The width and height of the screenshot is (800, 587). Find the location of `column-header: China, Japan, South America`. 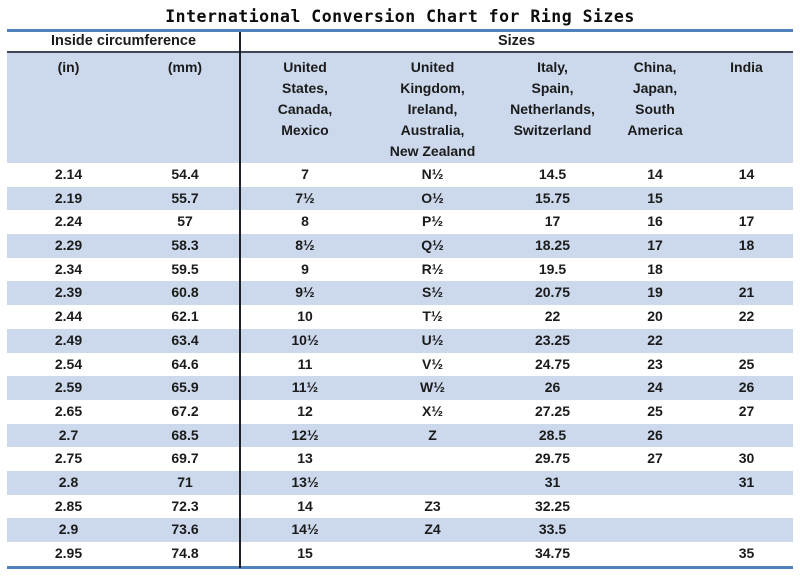

column-header: China, Japan, South America is located at coordinates (655, 98).